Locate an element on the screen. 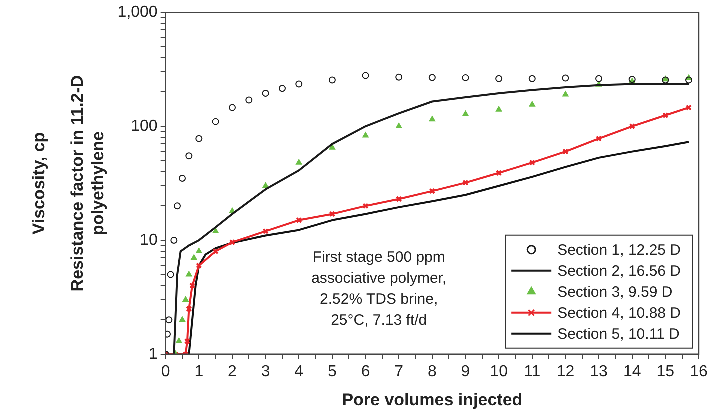 This screenshot has width=723, height=419. x-tick-label: 5 is located at coordinates (332, 371).